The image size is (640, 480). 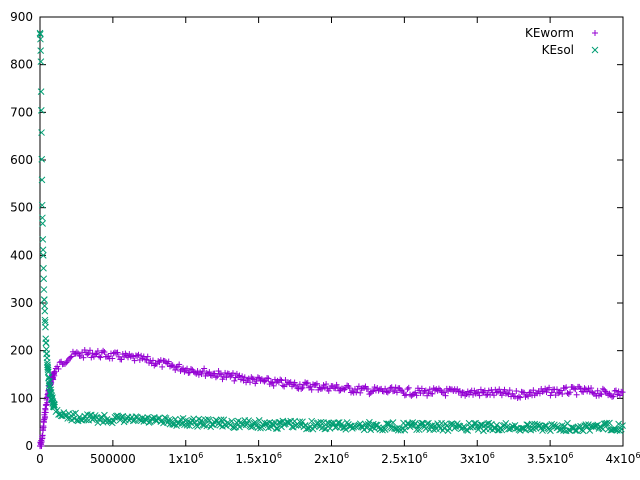 What do you see at coordinates (21, 65) in the screenshot?
I see `y-tick-label: 800` at bounding box center [21, 65].